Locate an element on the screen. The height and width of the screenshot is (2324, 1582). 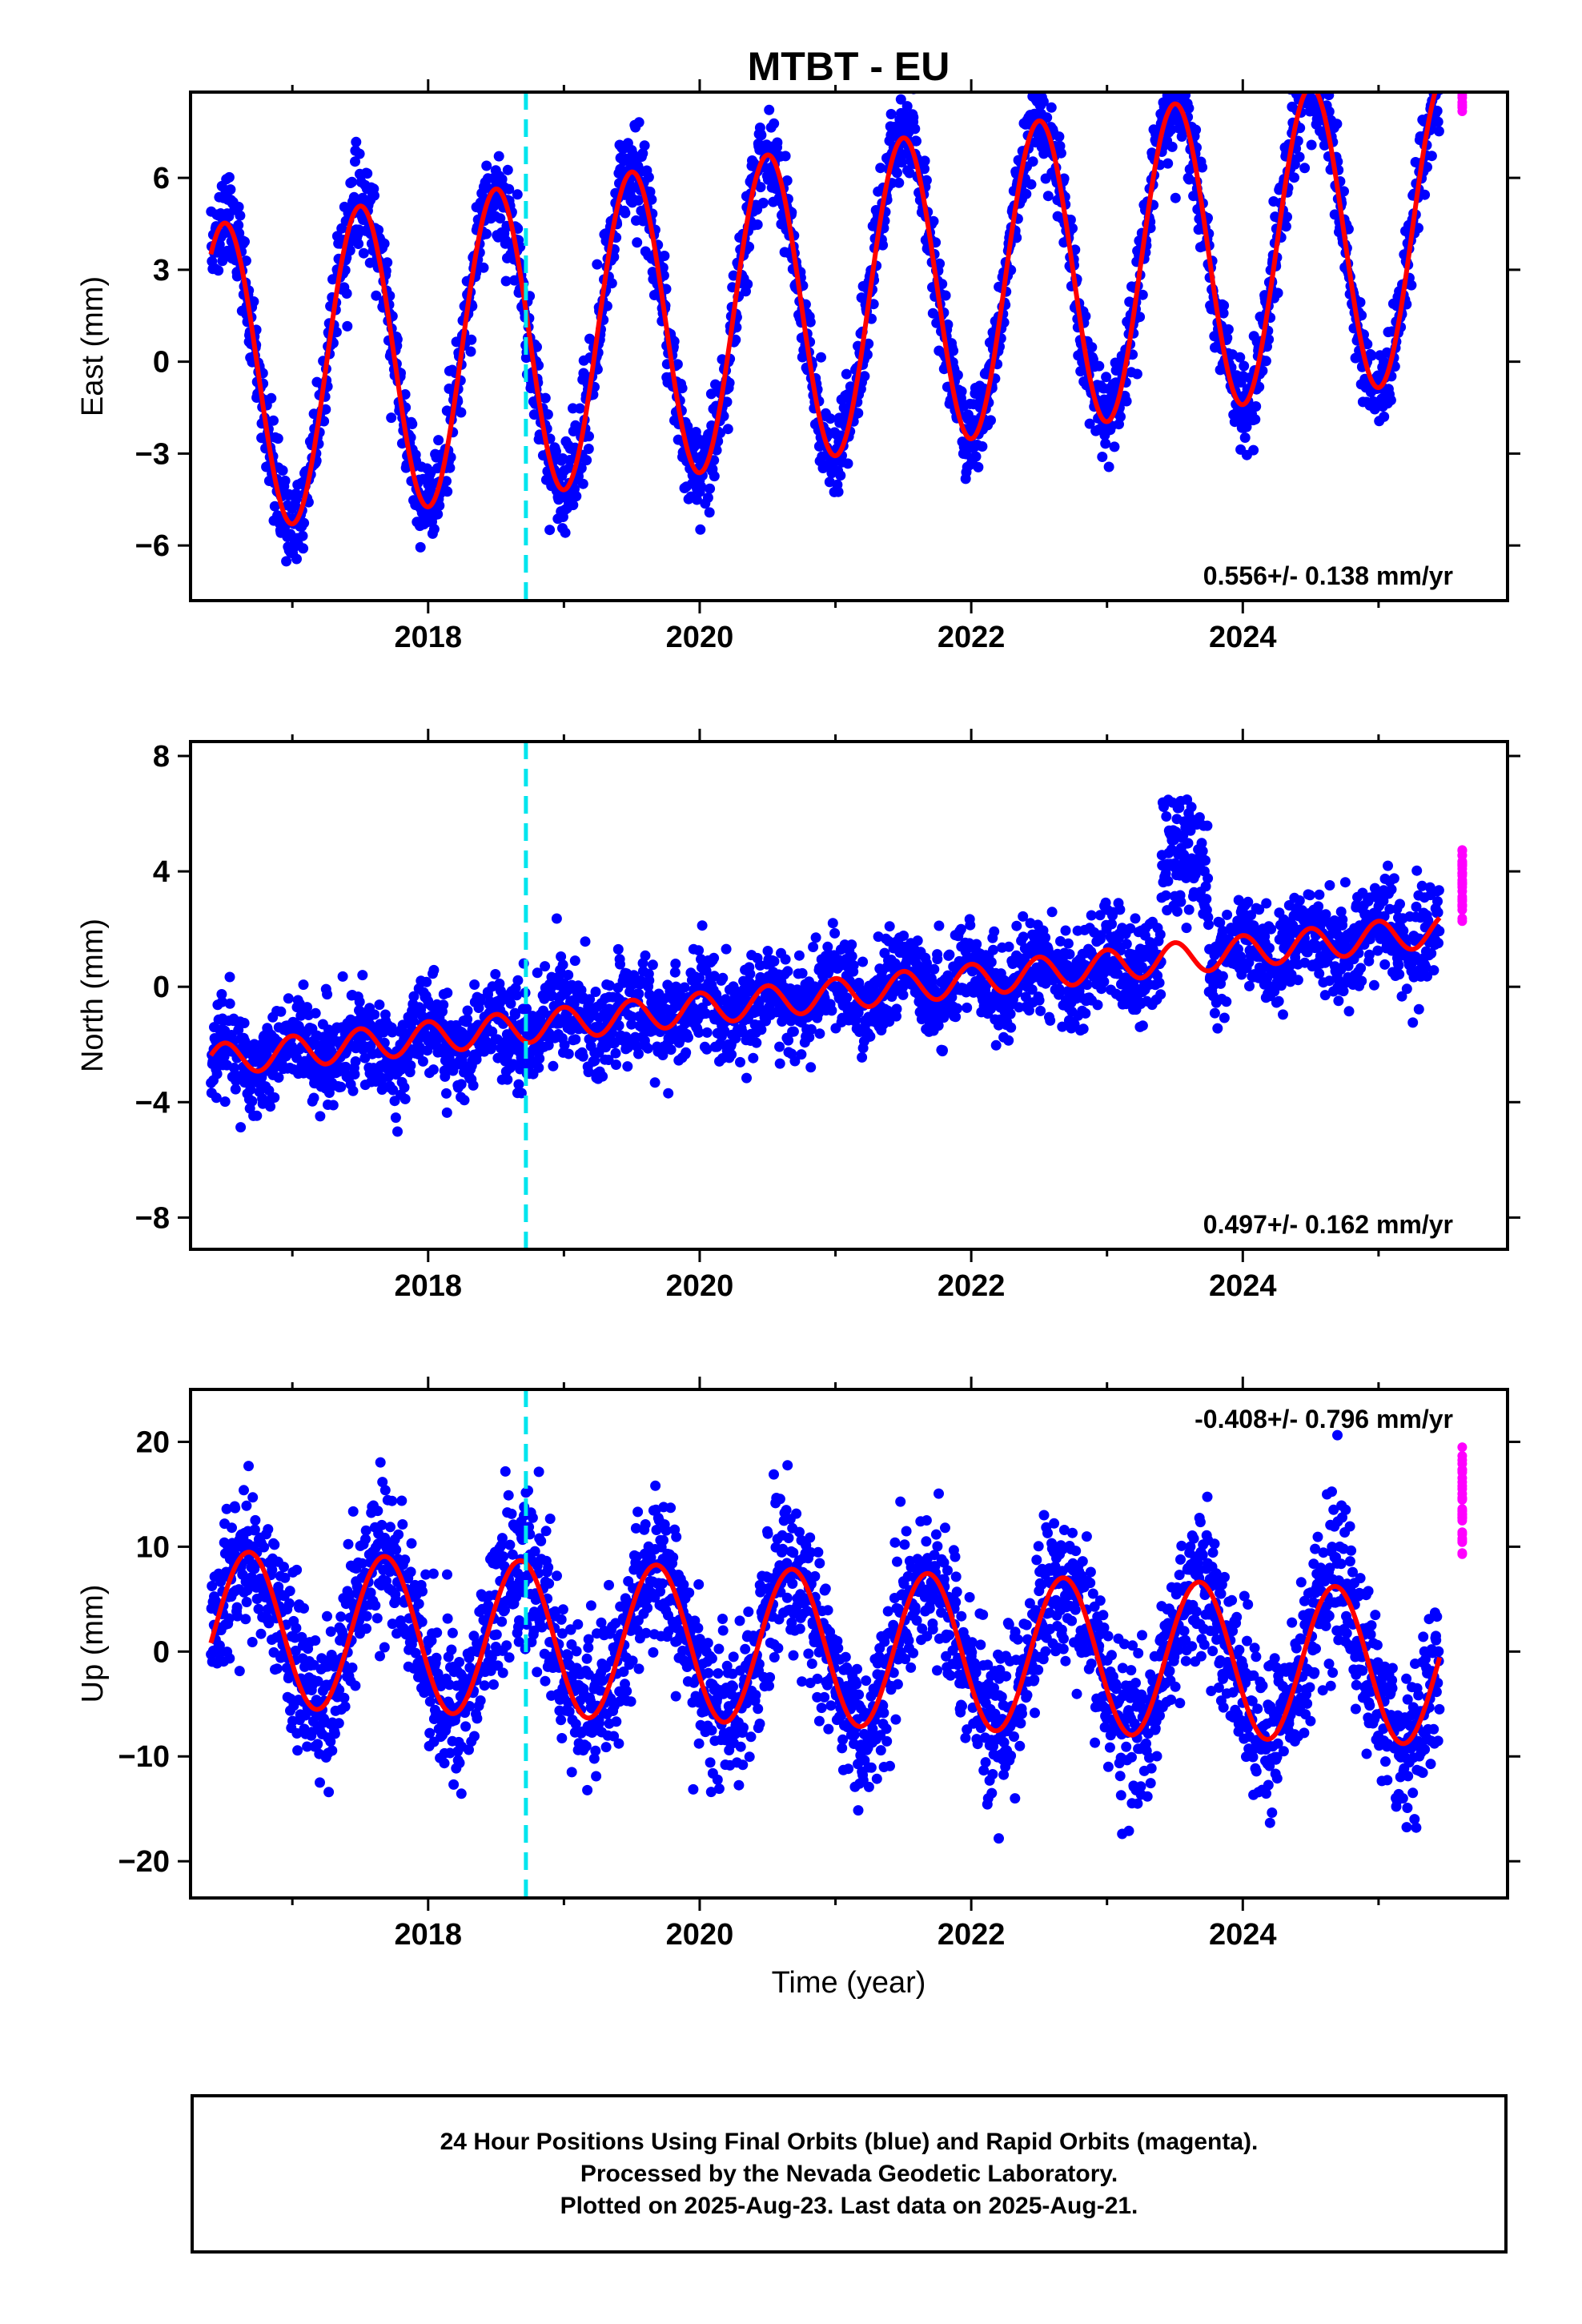
x-tick-label: 2018 is located at coordinates (429, 637).